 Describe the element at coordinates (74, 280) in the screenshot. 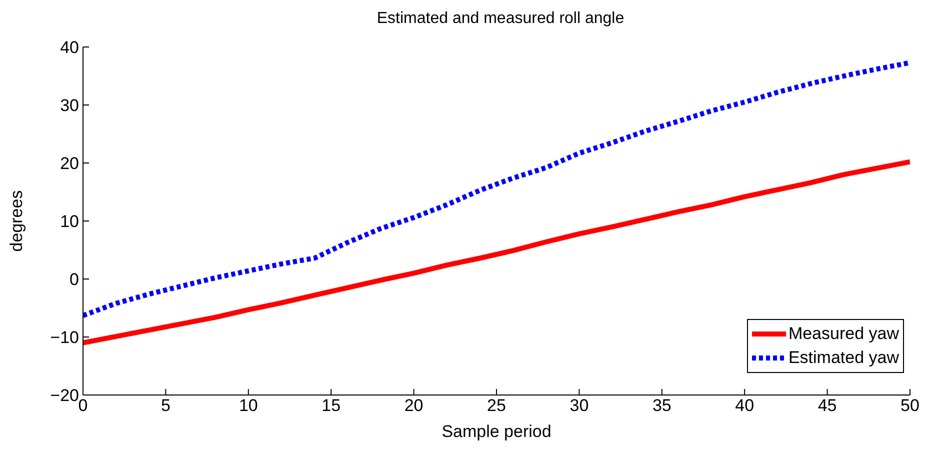

I see `y-tick-label: 0` at that location.